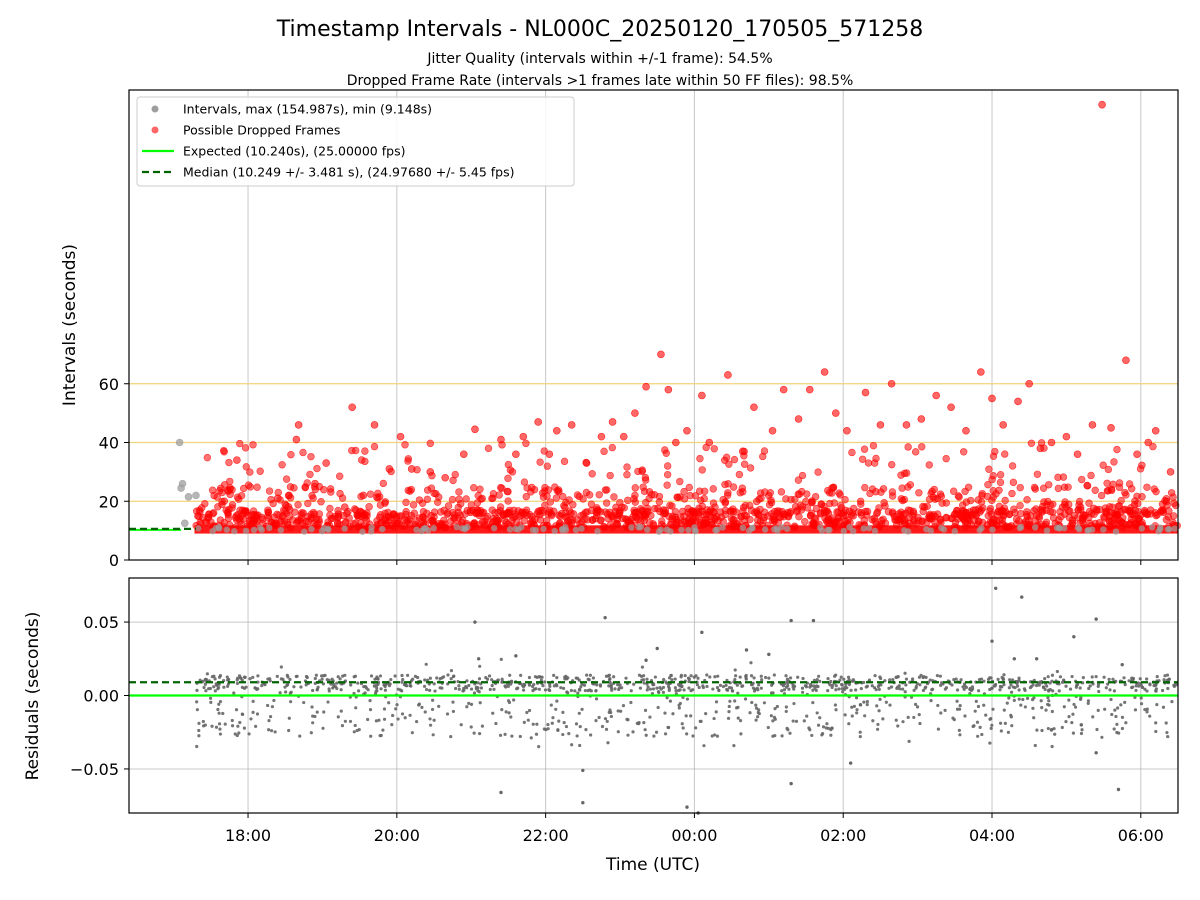 The width and height of the screenshot is (1200, 900). I want to click on bottom-ytick-label: 0.05, so click(101, 622).